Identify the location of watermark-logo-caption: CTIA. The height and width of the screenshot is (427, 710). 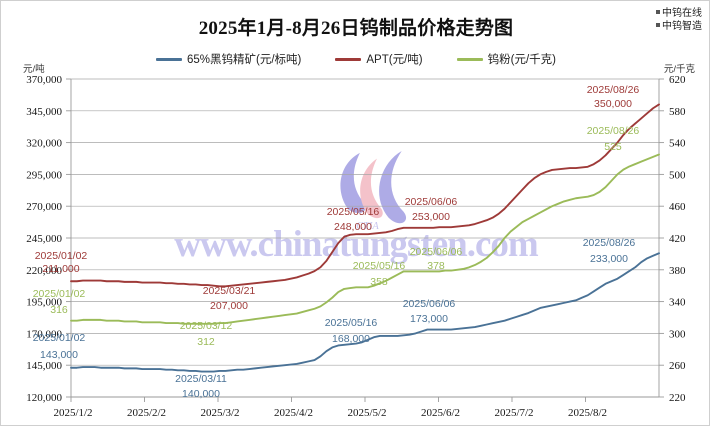
(367, 226).